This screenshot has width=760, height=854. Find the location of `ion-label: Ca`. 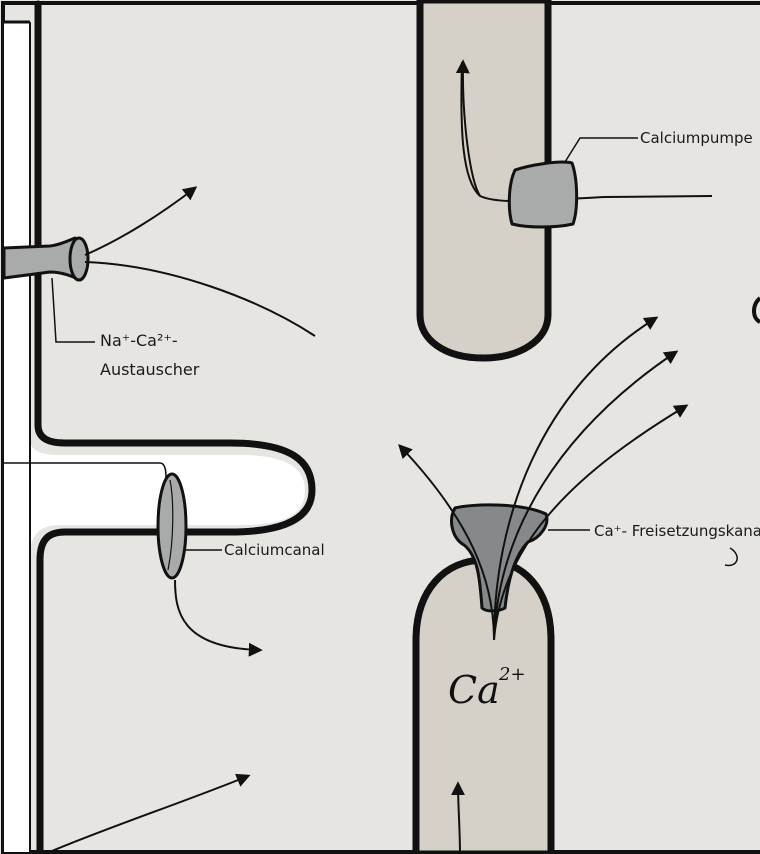

ion-label: Ca is located at coordinates (474, 690).